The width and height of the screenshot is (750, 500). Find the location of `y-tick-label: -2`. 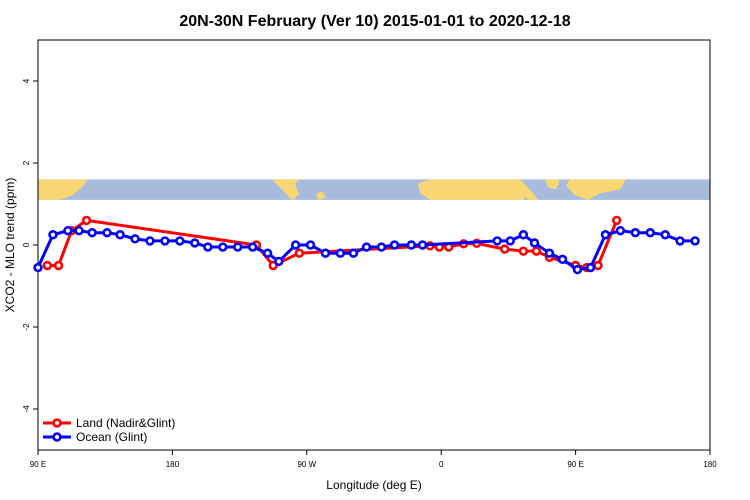

y-tick-label: -2 is located at coordinates (26, 327).